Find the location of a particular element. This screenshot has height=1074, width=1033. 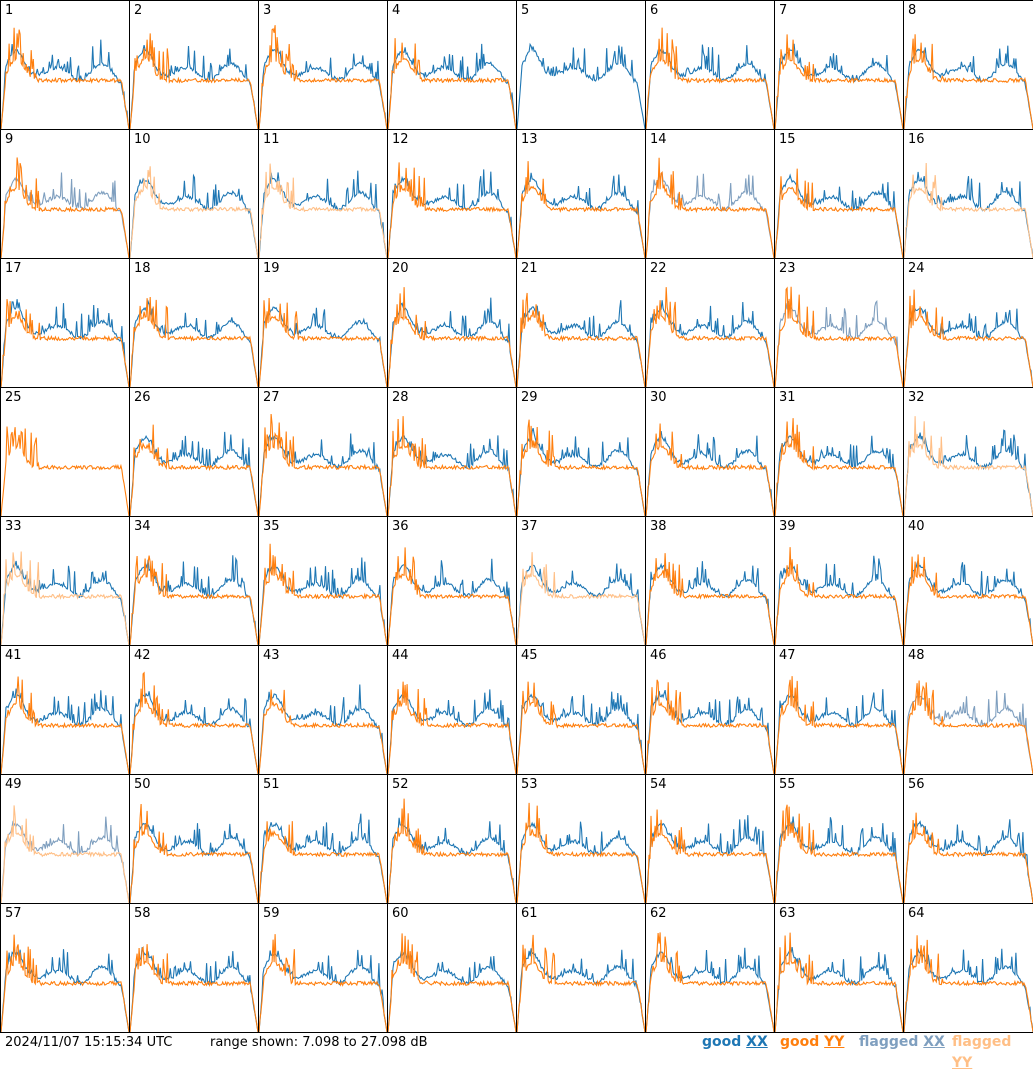

antenna-panel-24: 24 is located at coordinates (968, 323).